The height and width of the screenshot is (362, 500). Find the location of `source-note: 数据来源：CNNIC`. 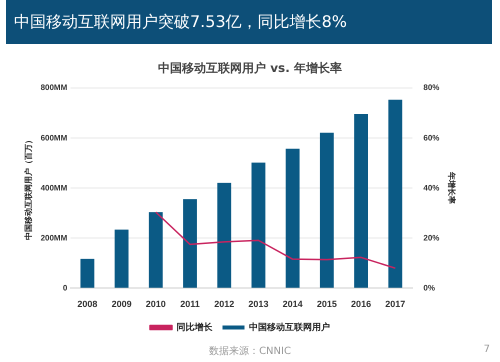

source-note: 数据来源：CNNIC is located at coordinates (250, 351).